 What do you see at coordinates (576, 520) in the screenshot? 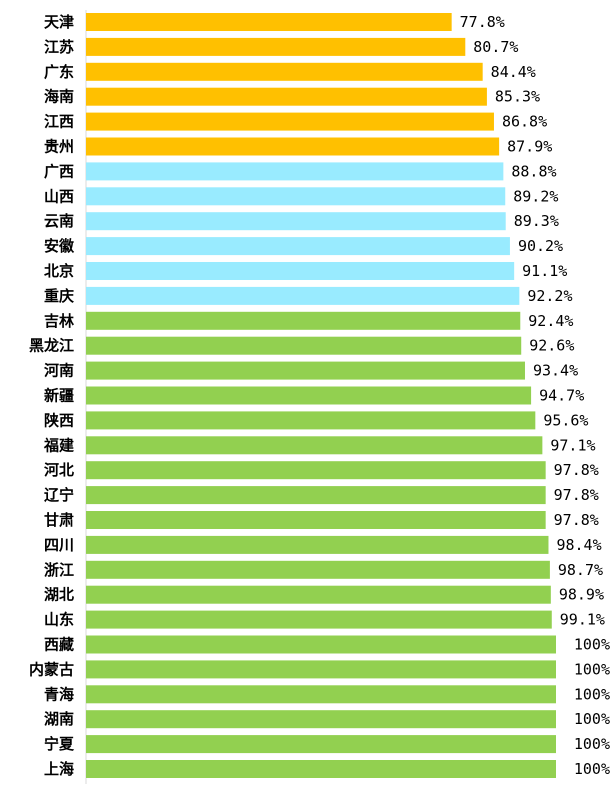
I see `value-label-21: 97.8%` at bounding box center [576, 520].